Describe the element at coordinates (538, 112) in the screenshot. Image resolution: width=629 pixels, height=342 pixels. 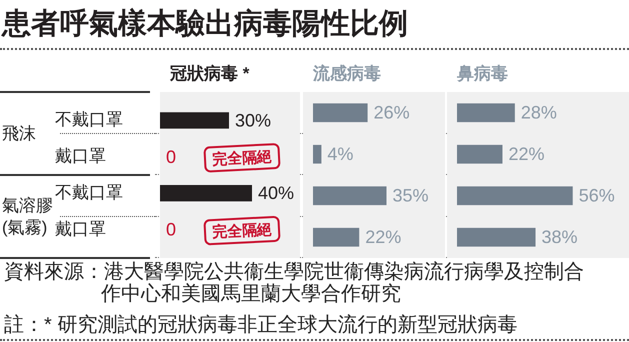
I see `data-label: 28%` at that location.